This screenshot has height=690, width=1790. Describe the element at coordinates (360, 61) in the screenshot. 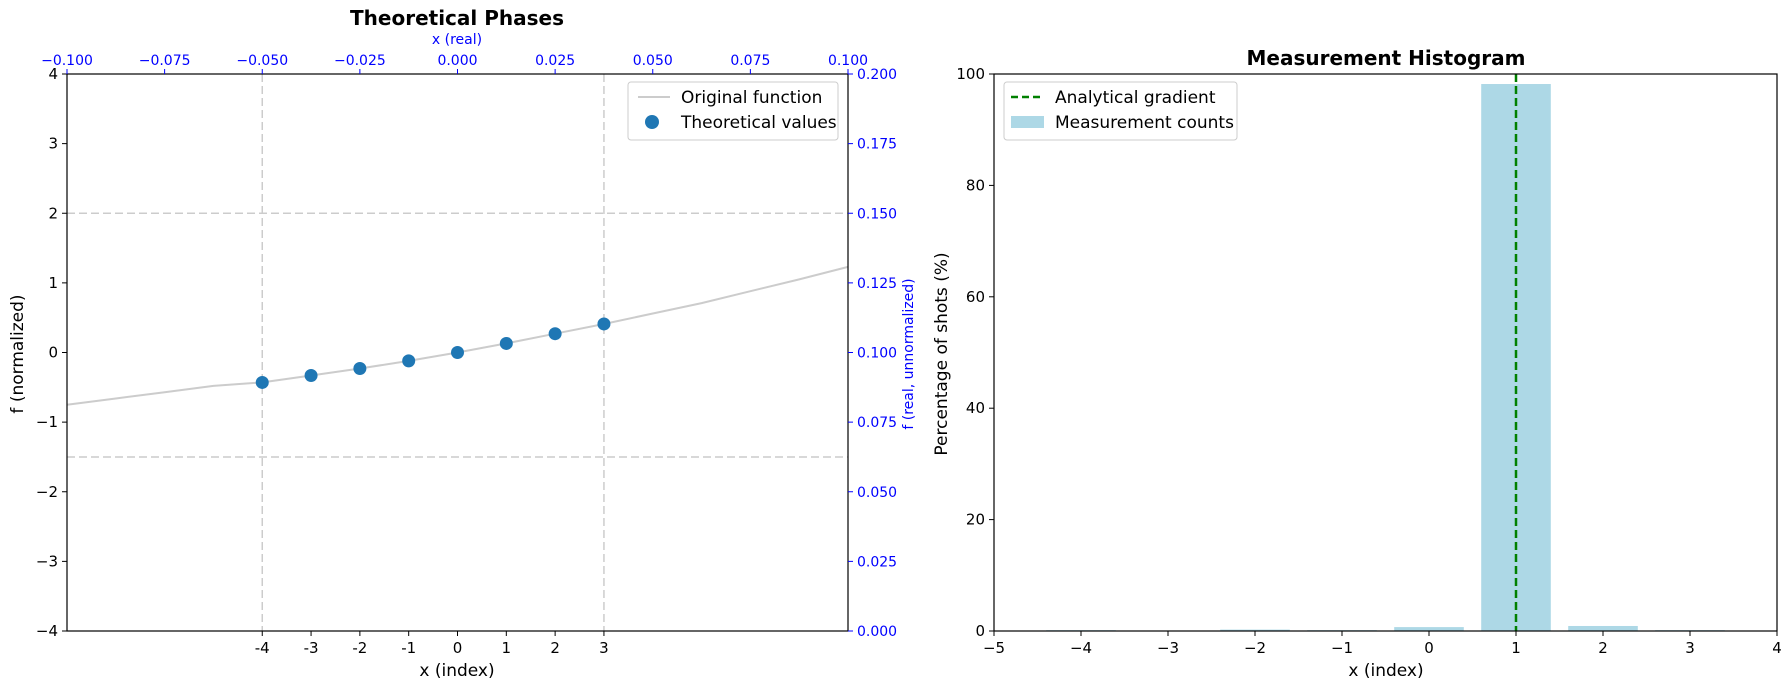

I see `top-tick-label: −0.025` at that location.